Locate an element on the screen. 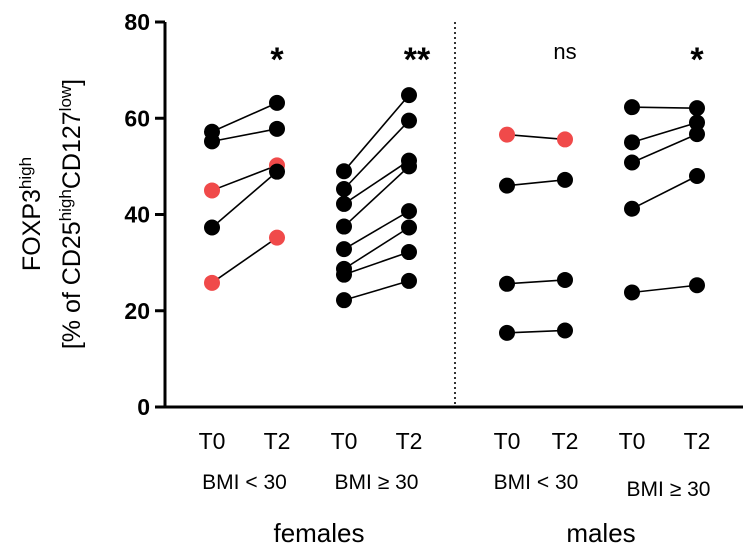 This screenshot has width=743, height=547. y-axis-title-text: [% of CD25highCD127low] is located at coordinates (71, 214).